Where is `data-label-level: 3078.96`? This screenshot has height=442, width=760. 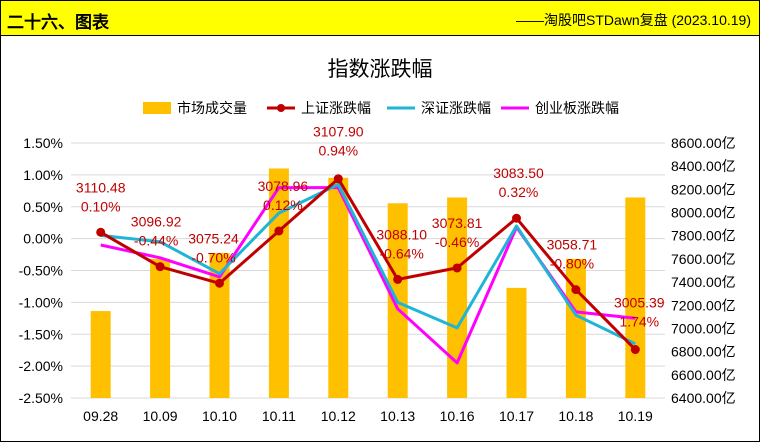 data-label-level: 3078.96 is located at coordinates (283, 186).